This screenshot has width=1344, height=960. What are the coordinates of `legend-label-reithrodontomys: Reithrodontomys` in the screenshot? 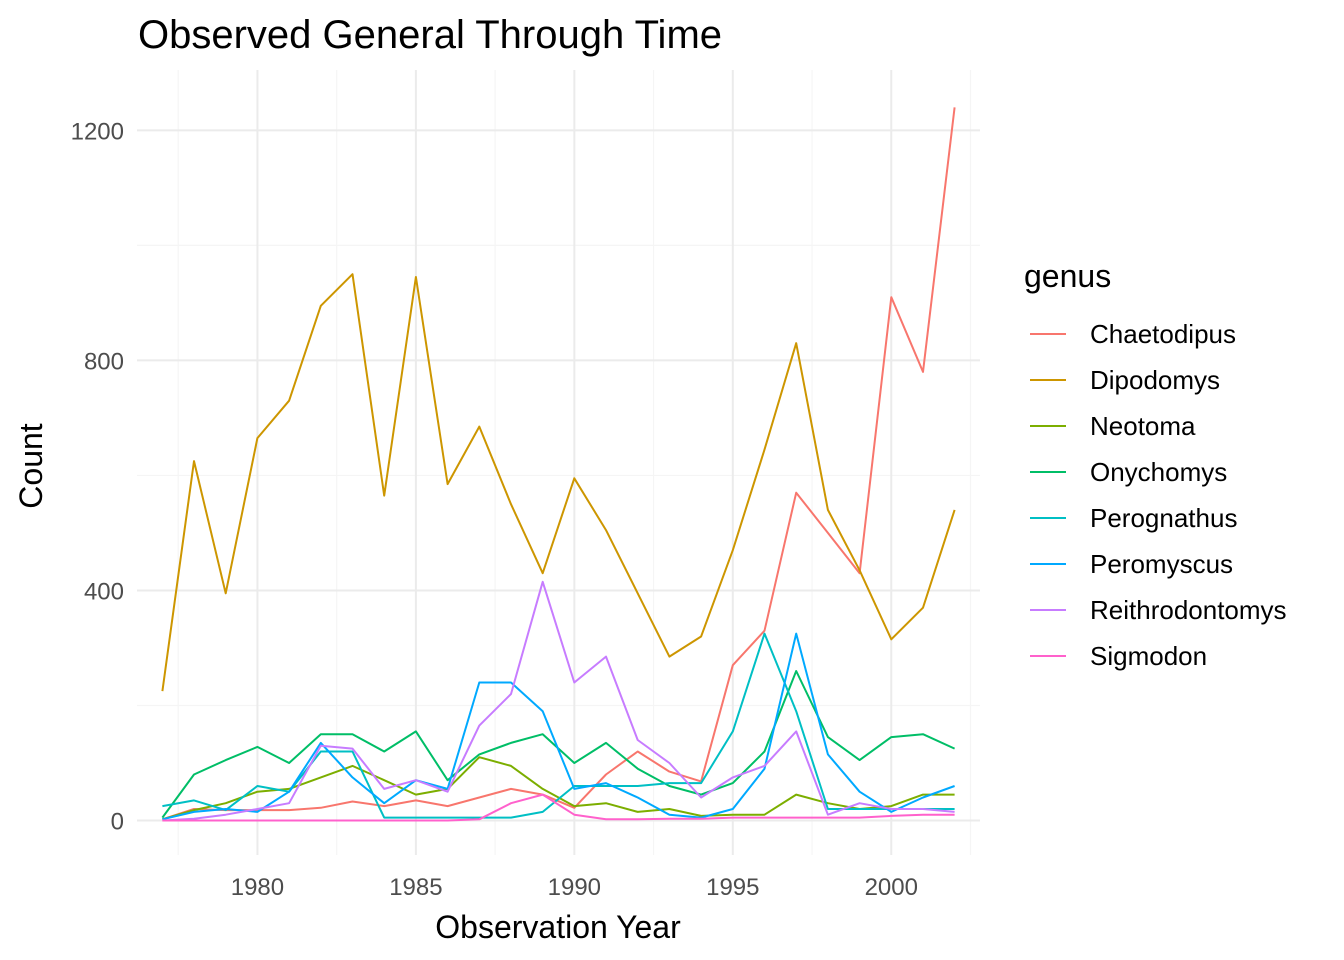 It's located at (1188, 610).